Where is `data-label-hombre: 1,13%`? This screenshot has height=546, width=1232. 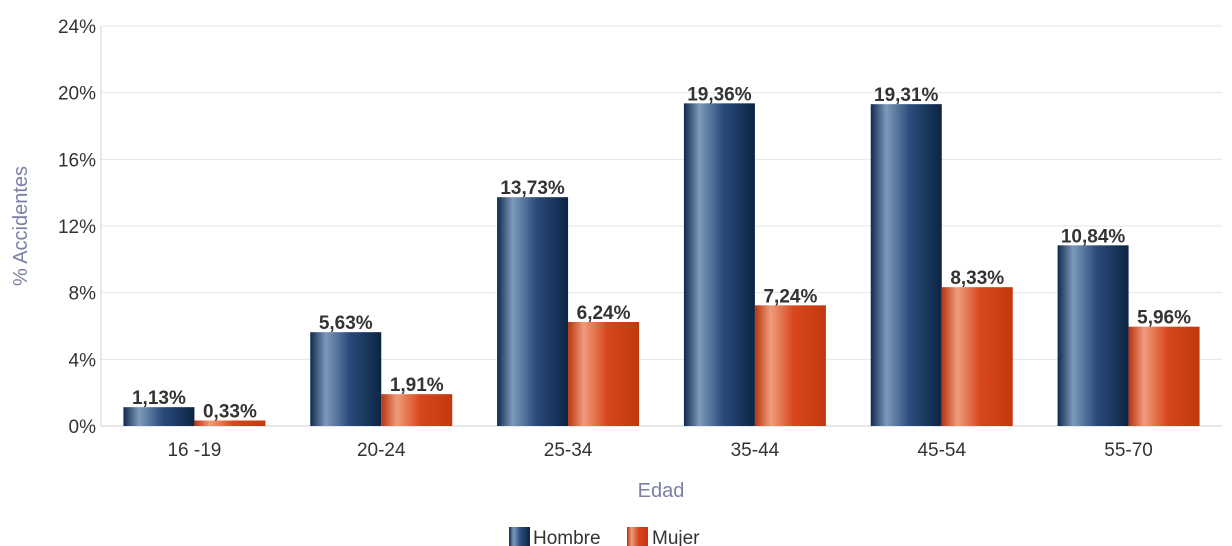 data-label-hombre: 1,13% is located at coordinates (159, 398).